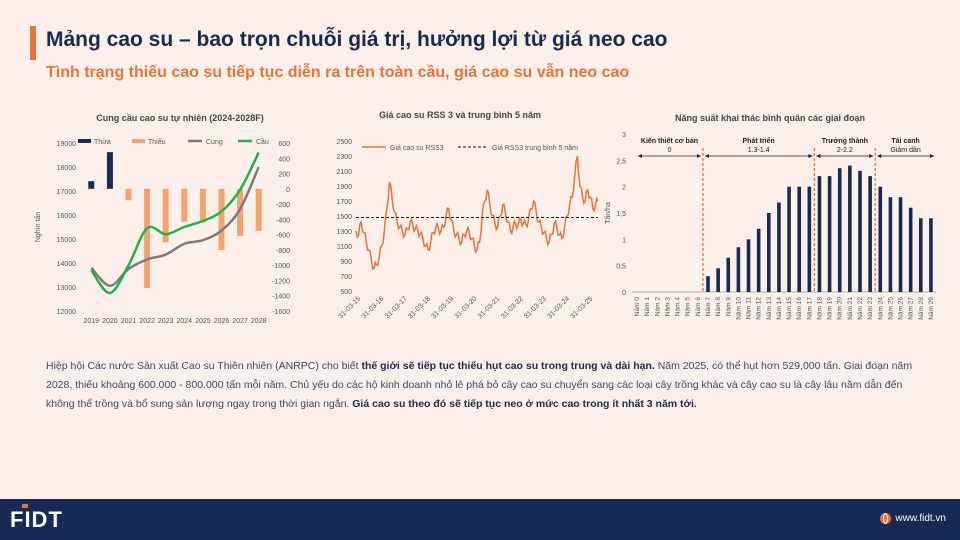 Image resolution: width=960 pixels, height=540 pixels. Describe the element at coordinates (769, 308) in the screenshot. I see `x-tick-label: Năm 13` at that location.